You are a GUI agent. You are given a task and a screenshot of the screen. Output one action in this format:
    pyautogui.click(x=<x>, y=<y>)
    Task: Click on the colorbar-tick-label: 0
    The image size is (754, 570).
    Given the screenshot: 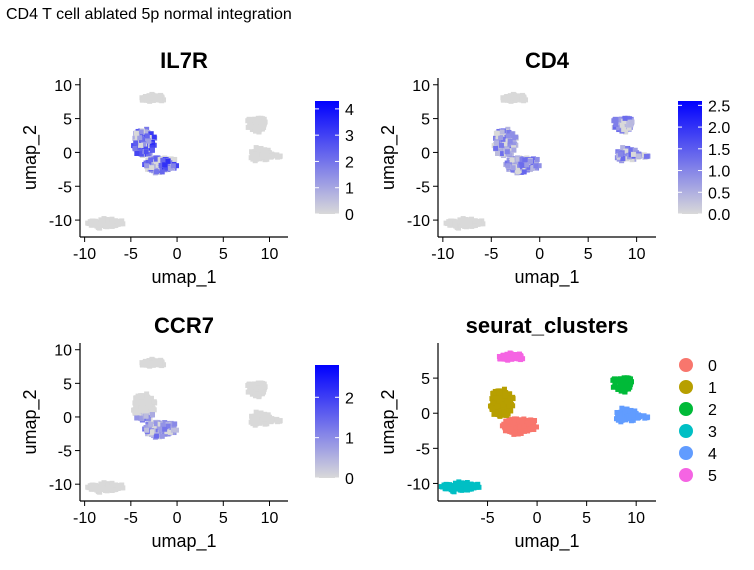 What is the action you would take?
    pyautogui.click(x=349, y=215)
    